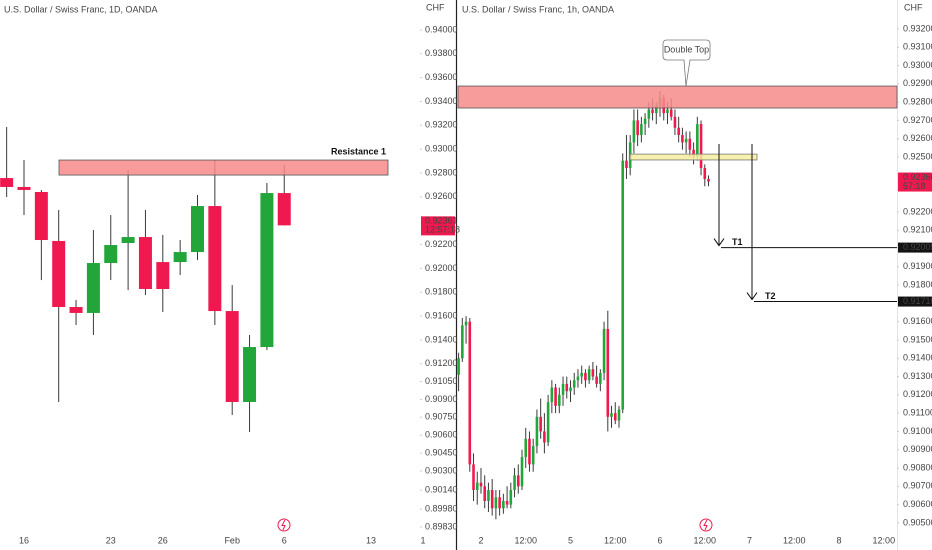 This screenshot has height=550, width=932. Describe the element at coordinates (441, 417) in the screenshot. I see `y-tick-label: 0.90750` at that location.